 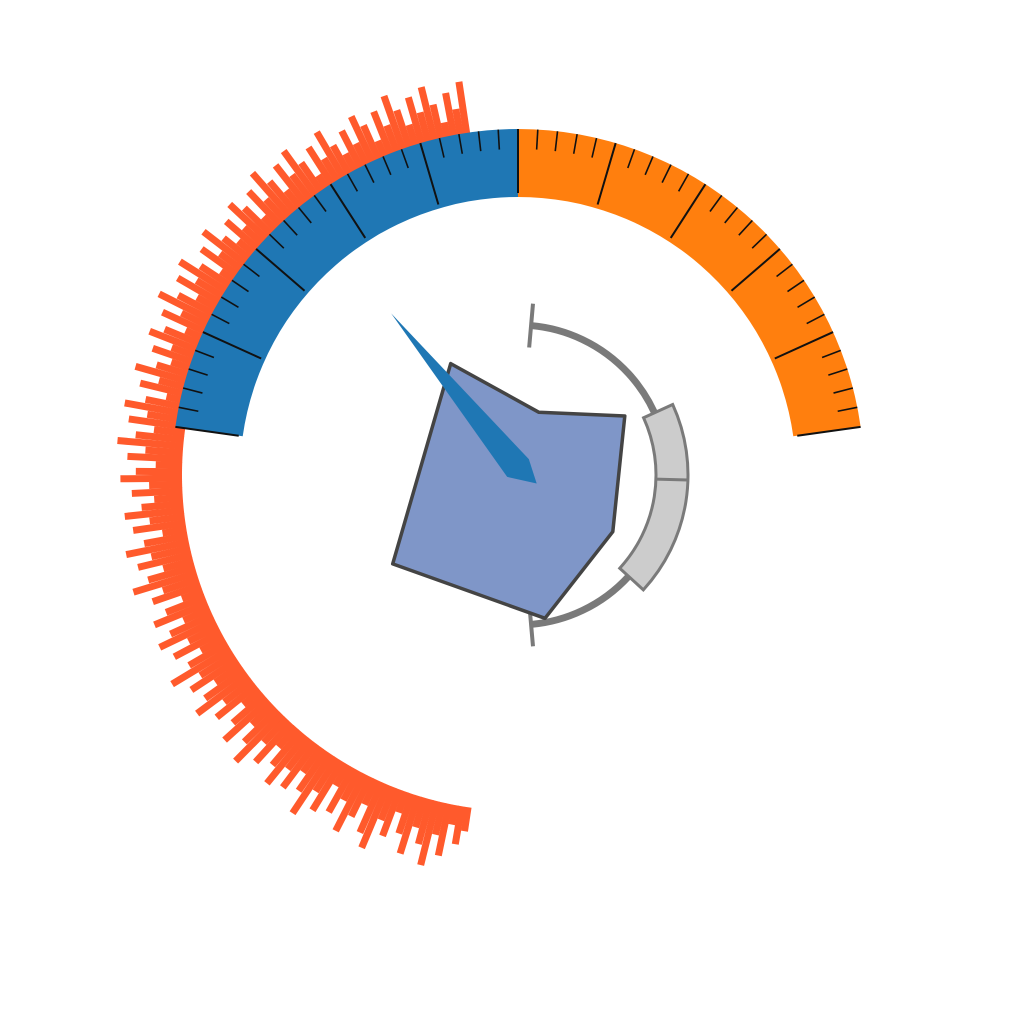 I want to click on bracket-highlight, so click(x=653, y=497).